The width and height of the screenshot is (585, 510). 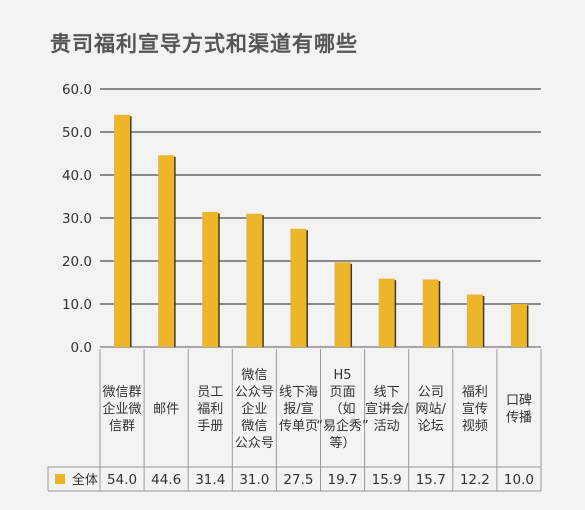 What do you see at coordinates (387, 426) in the screenshot?
I see `x-category-label-line: 活动` at bounding box center [387, 426].